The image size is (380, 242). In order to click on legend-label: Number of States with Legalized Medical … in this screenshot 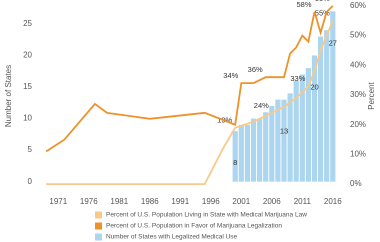, I will do `click(172, 237)`.